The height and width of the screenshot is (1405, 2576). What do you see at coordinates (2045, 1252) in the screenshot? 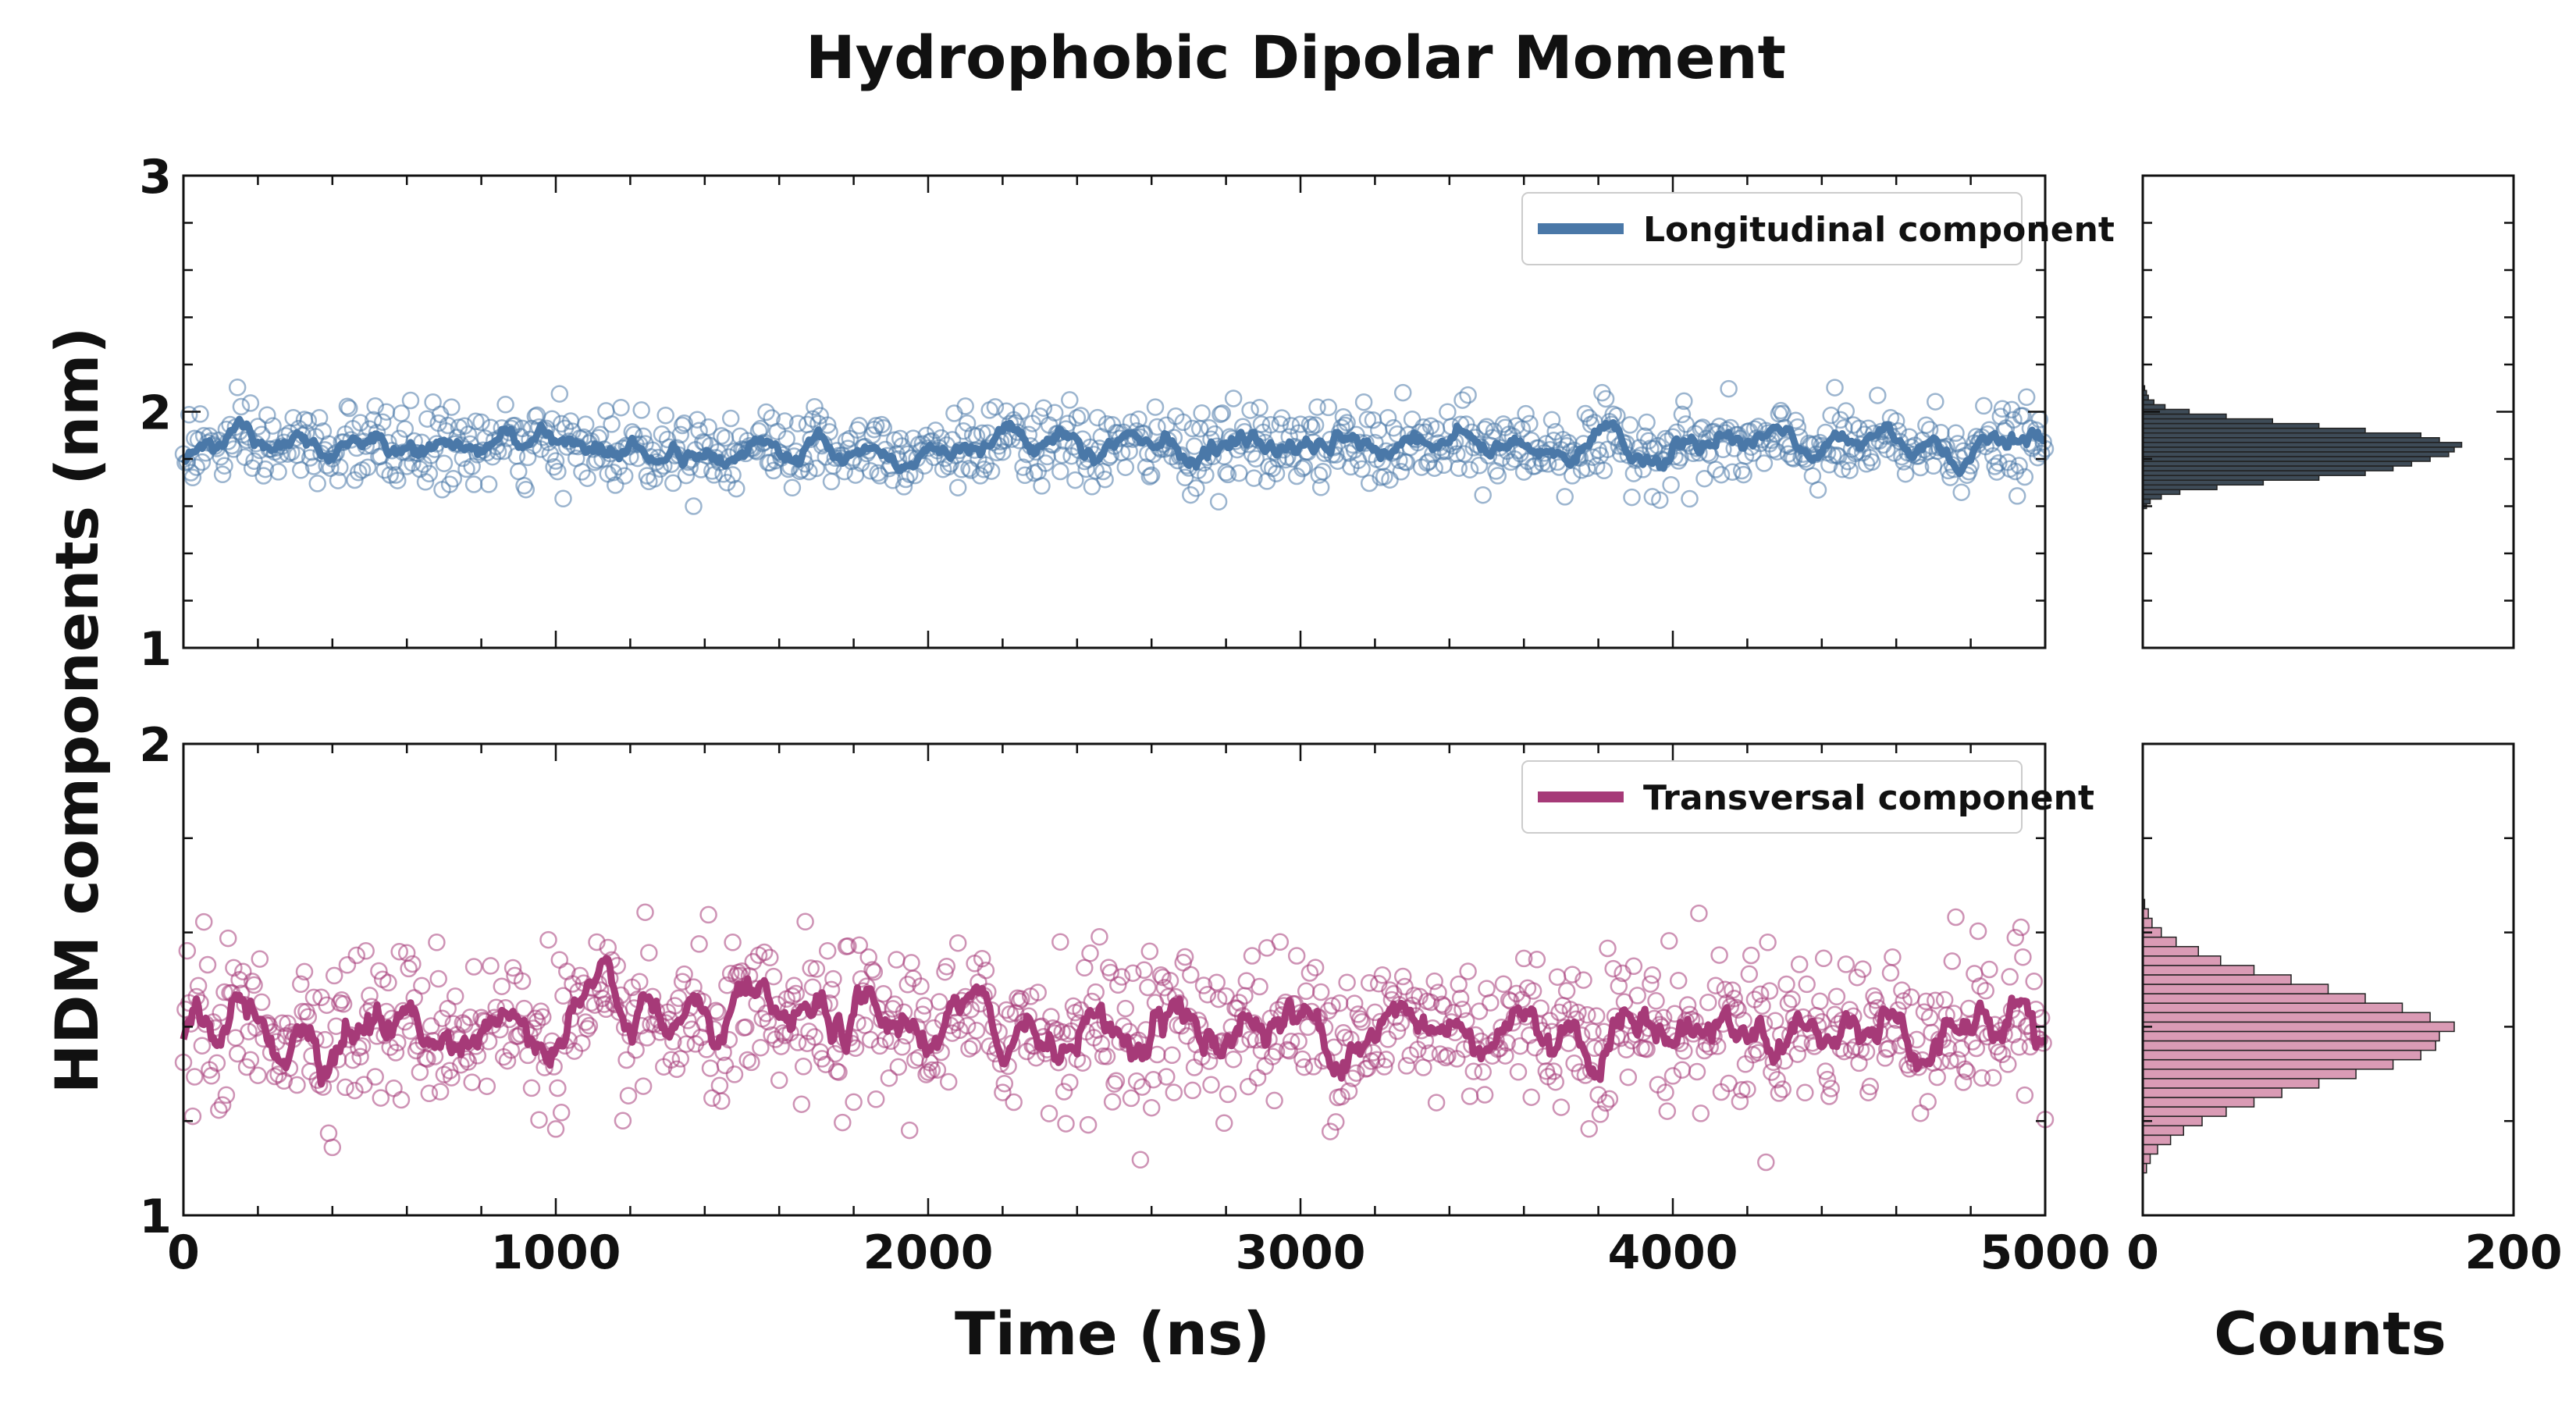
I see `transversal-xtick-label: 5000` at bounding box center [2045, 1252].